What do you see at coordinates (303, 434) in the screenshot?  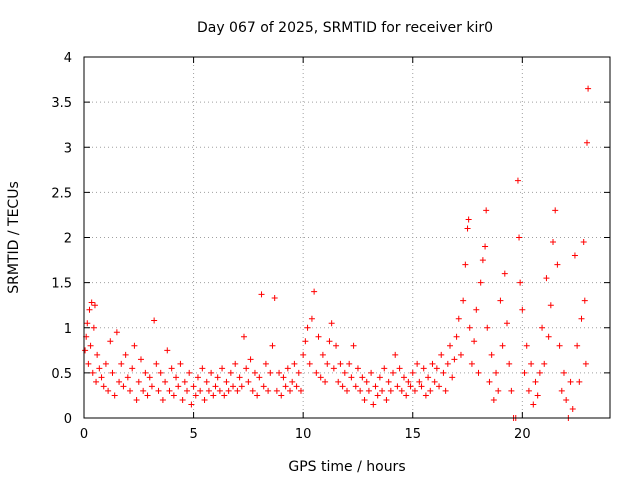 I see `x-tick-label: 10` at bounding box center [303, 434].